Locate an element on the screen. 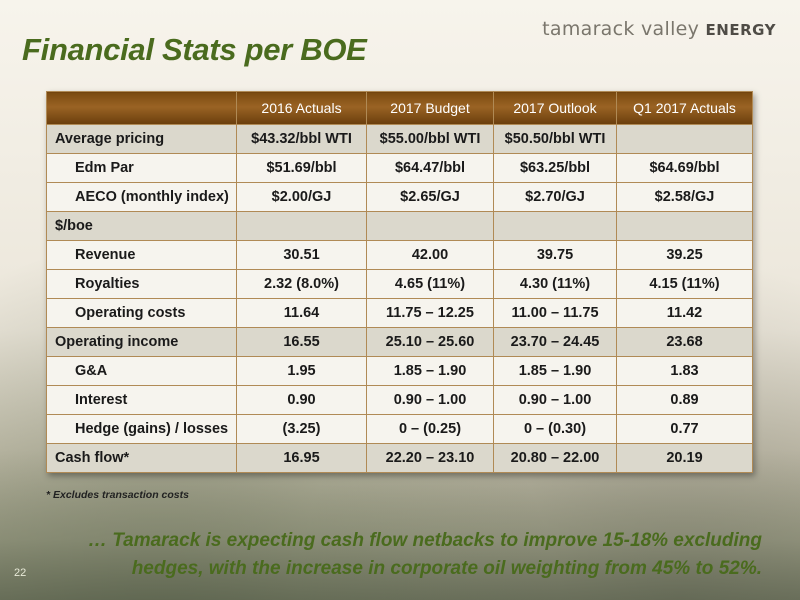 The image size is (800, 600). table-cell: 25.10 – 25.60 is located at coordinates (430, 342).